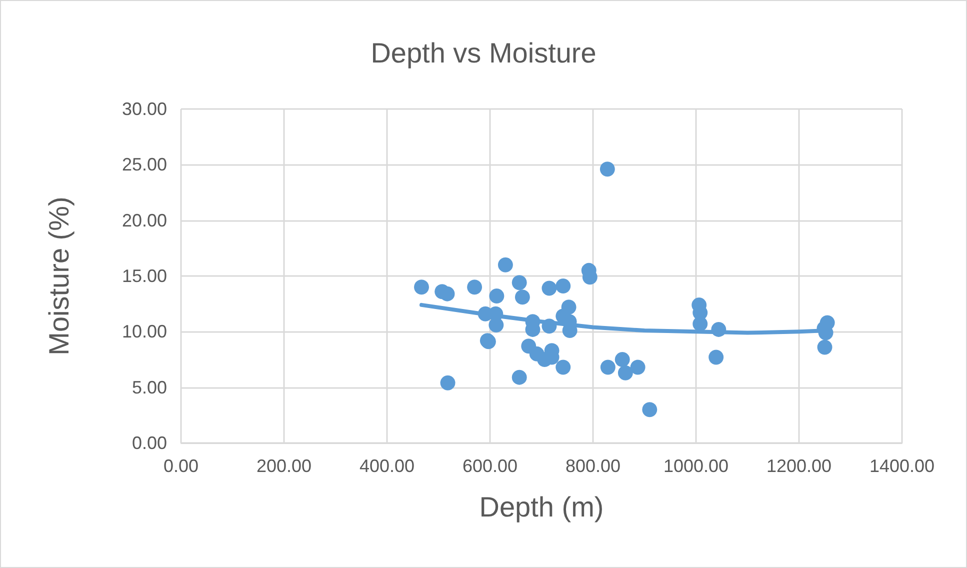 The width and height of the screenshot is (967, 568). I want to click on y-tick-label: 25.00, so click(144, 164).